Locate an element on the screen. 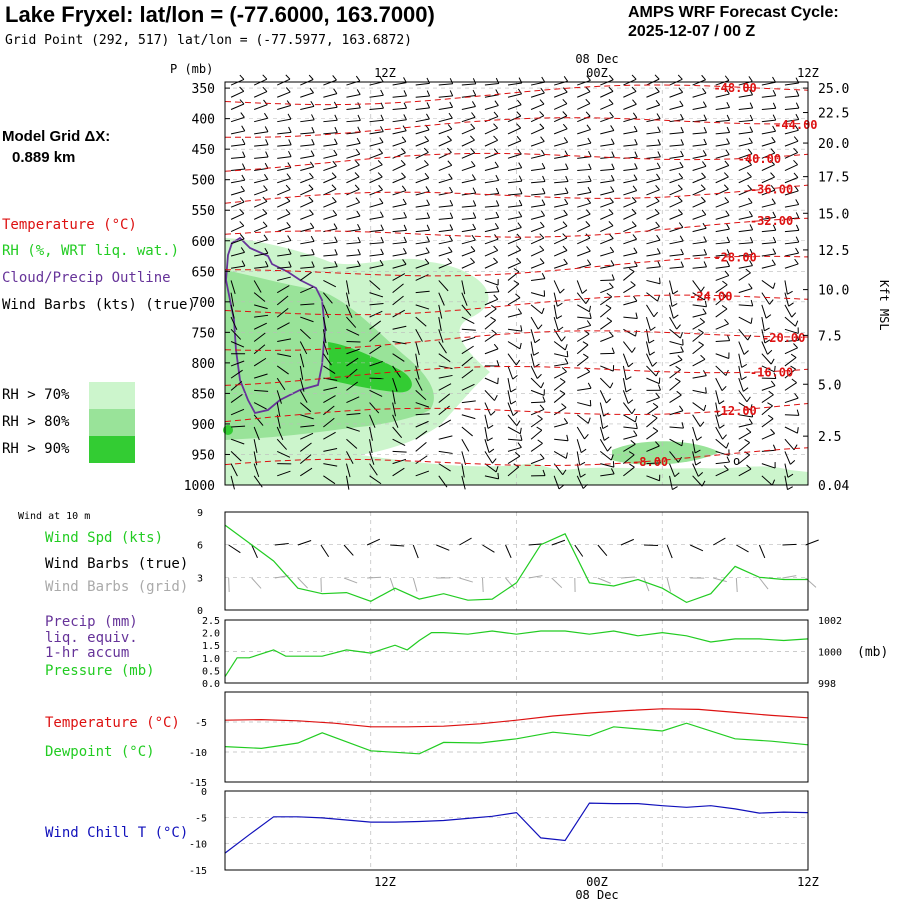 The image size is (900, 900). temperature-contour-label: -36.00 is located at coordinates (771, 190).